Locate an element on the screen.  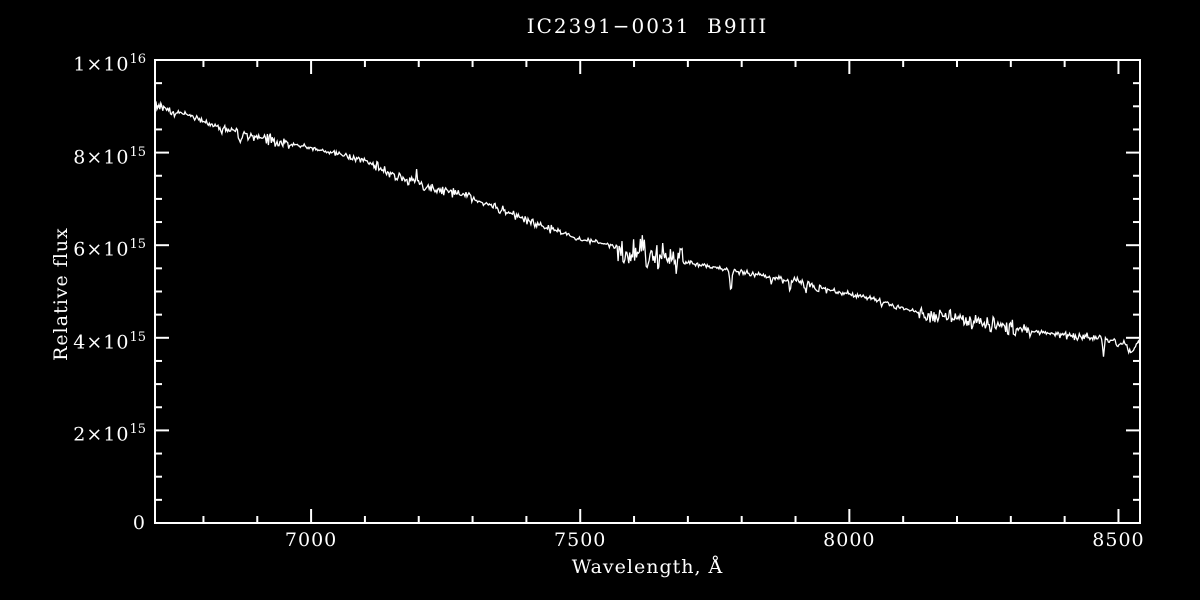
y-tick-label: 0 is located at coordinates (139, 523).